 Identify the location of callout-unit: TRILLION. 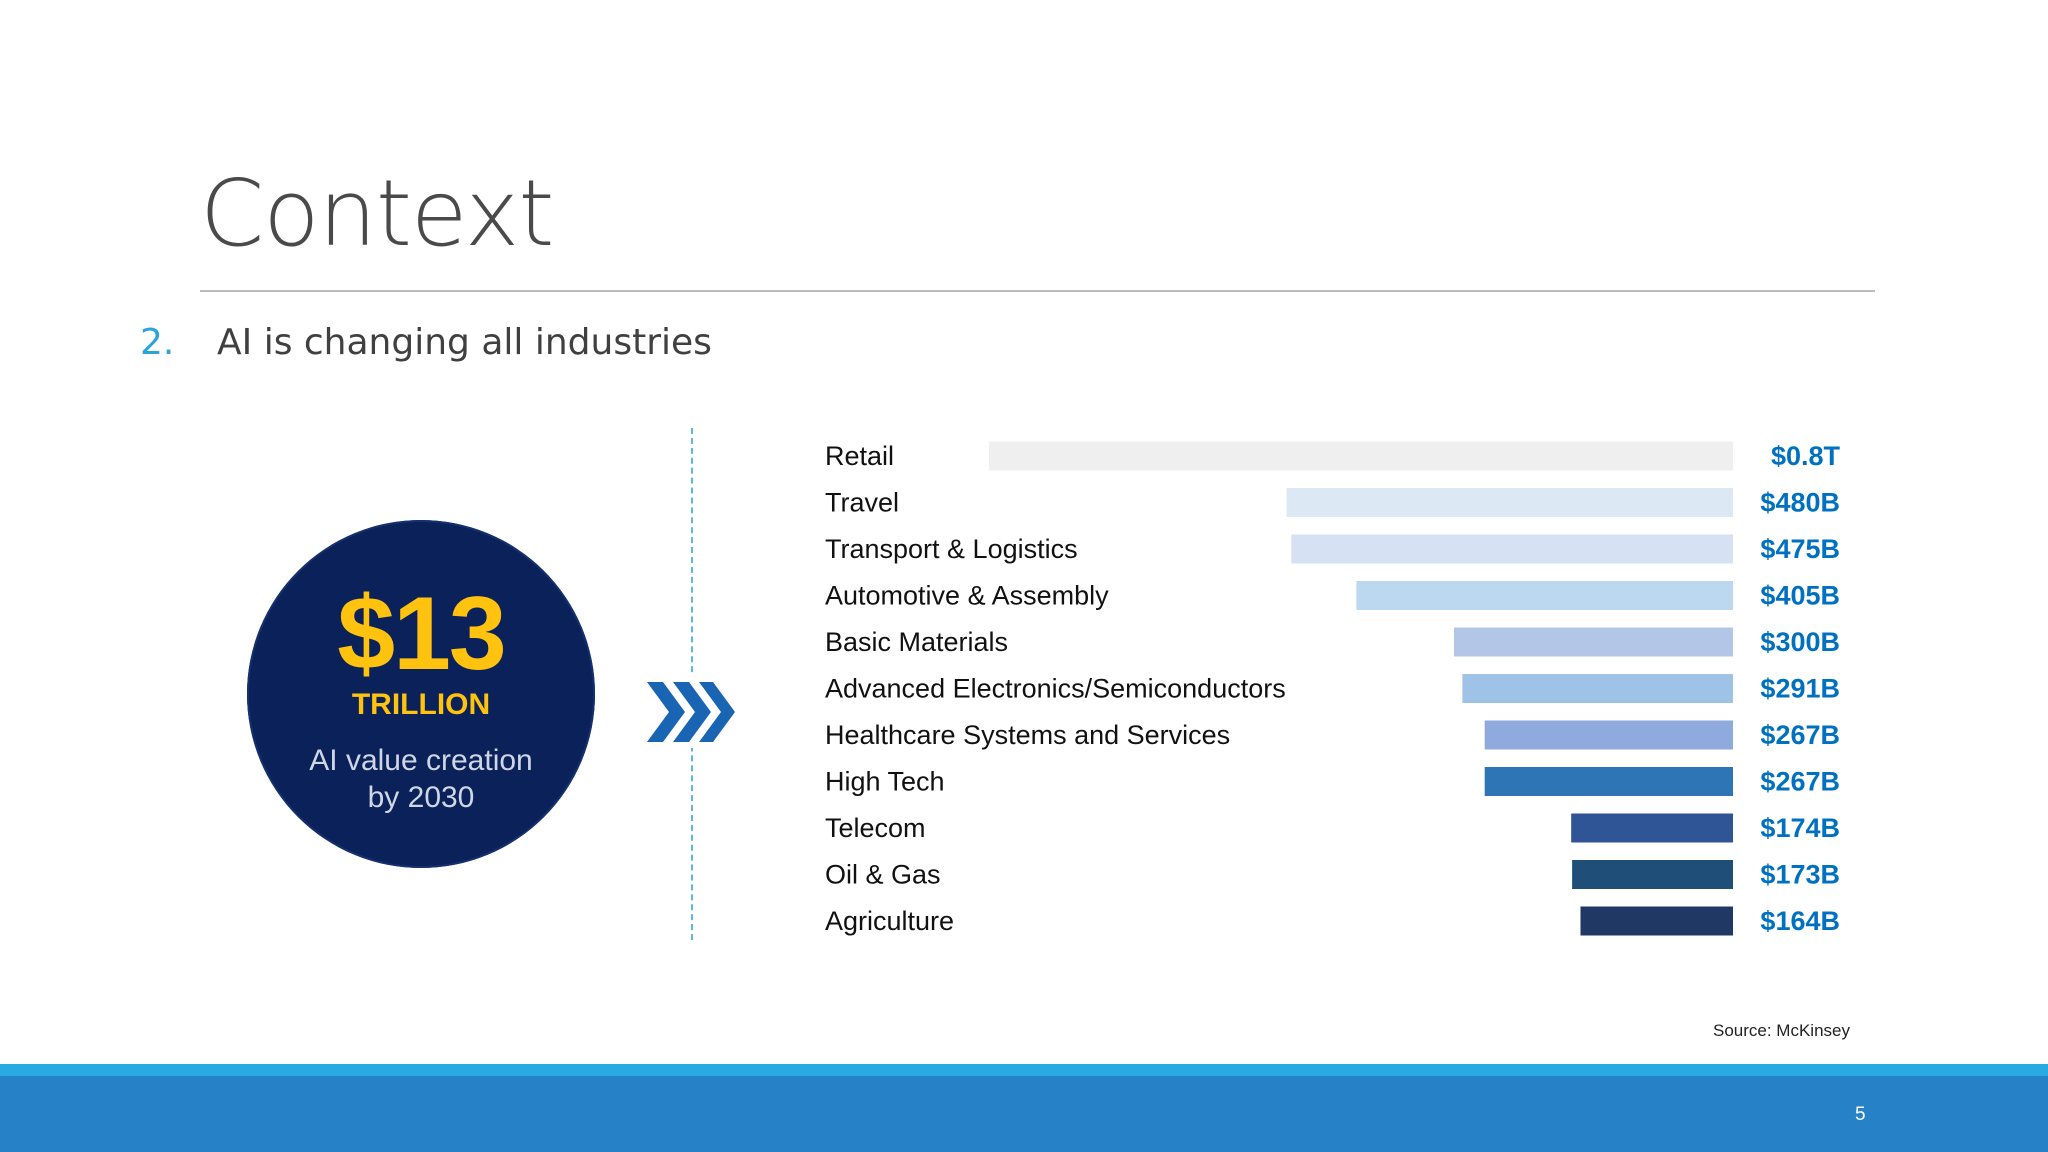
(421, 704).